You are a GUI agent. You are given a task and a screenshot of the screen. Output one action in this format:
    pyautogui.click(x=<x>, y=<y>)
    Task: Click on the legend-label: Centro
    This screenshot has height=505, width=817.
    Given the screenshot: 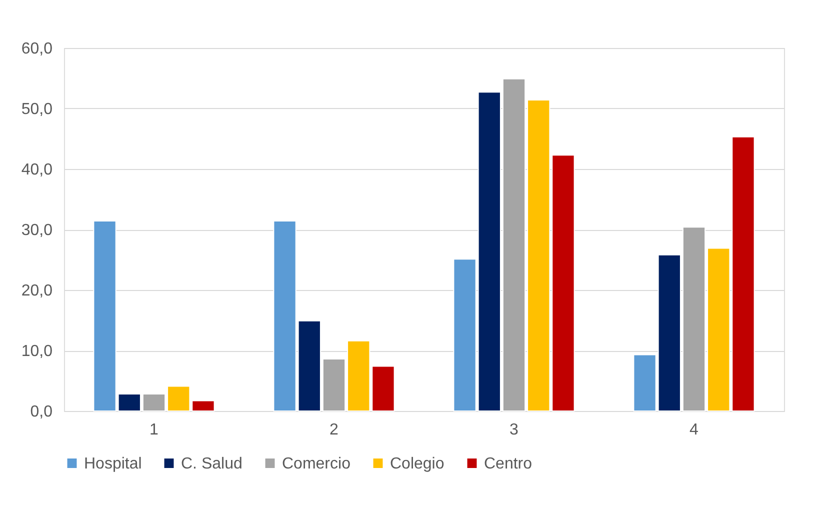 What is the action you would take?
    pyautogui.click(x=508, y=463)
    